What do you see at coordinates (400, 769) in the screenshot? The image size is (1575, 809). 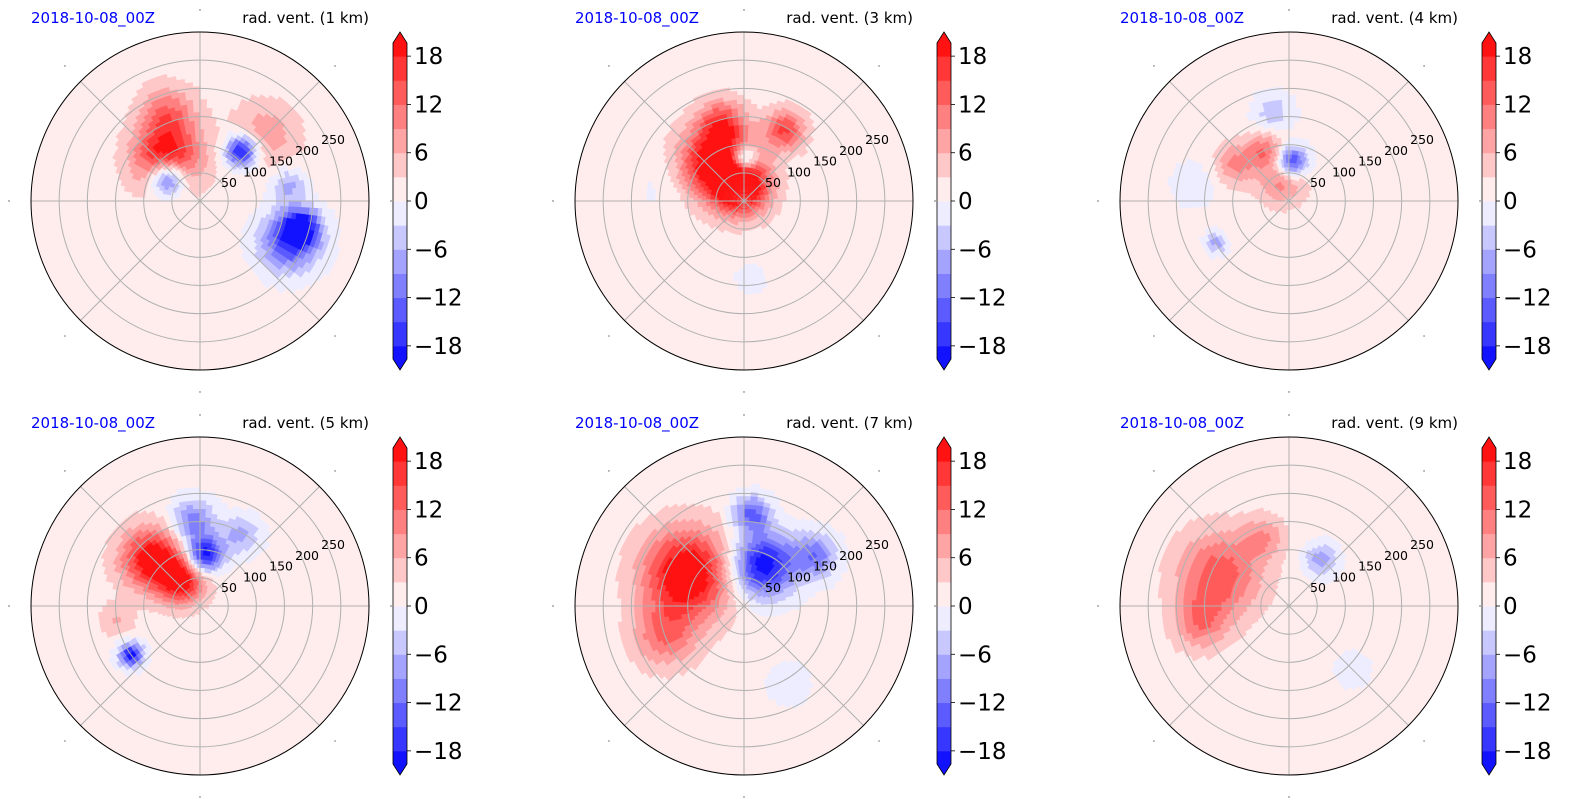 I see `colorbar-extend-min` at bounding box center [400, 769].